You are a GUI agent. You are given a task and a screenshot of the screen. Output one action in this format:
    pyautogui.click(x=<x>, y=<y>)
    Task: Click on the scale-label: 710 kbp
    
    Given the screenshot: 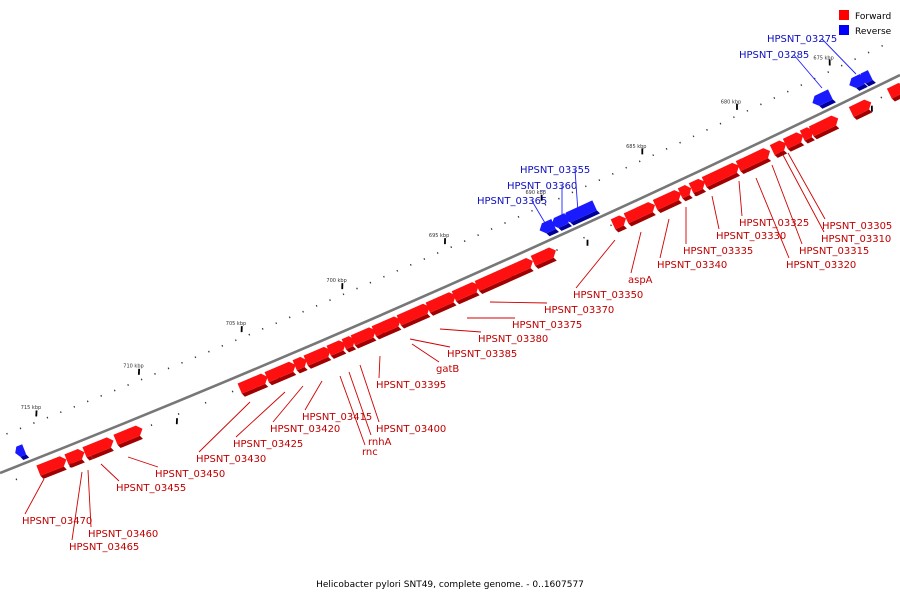 What is the action you would take?
    pyautogui.click(x=133, y=367)
    